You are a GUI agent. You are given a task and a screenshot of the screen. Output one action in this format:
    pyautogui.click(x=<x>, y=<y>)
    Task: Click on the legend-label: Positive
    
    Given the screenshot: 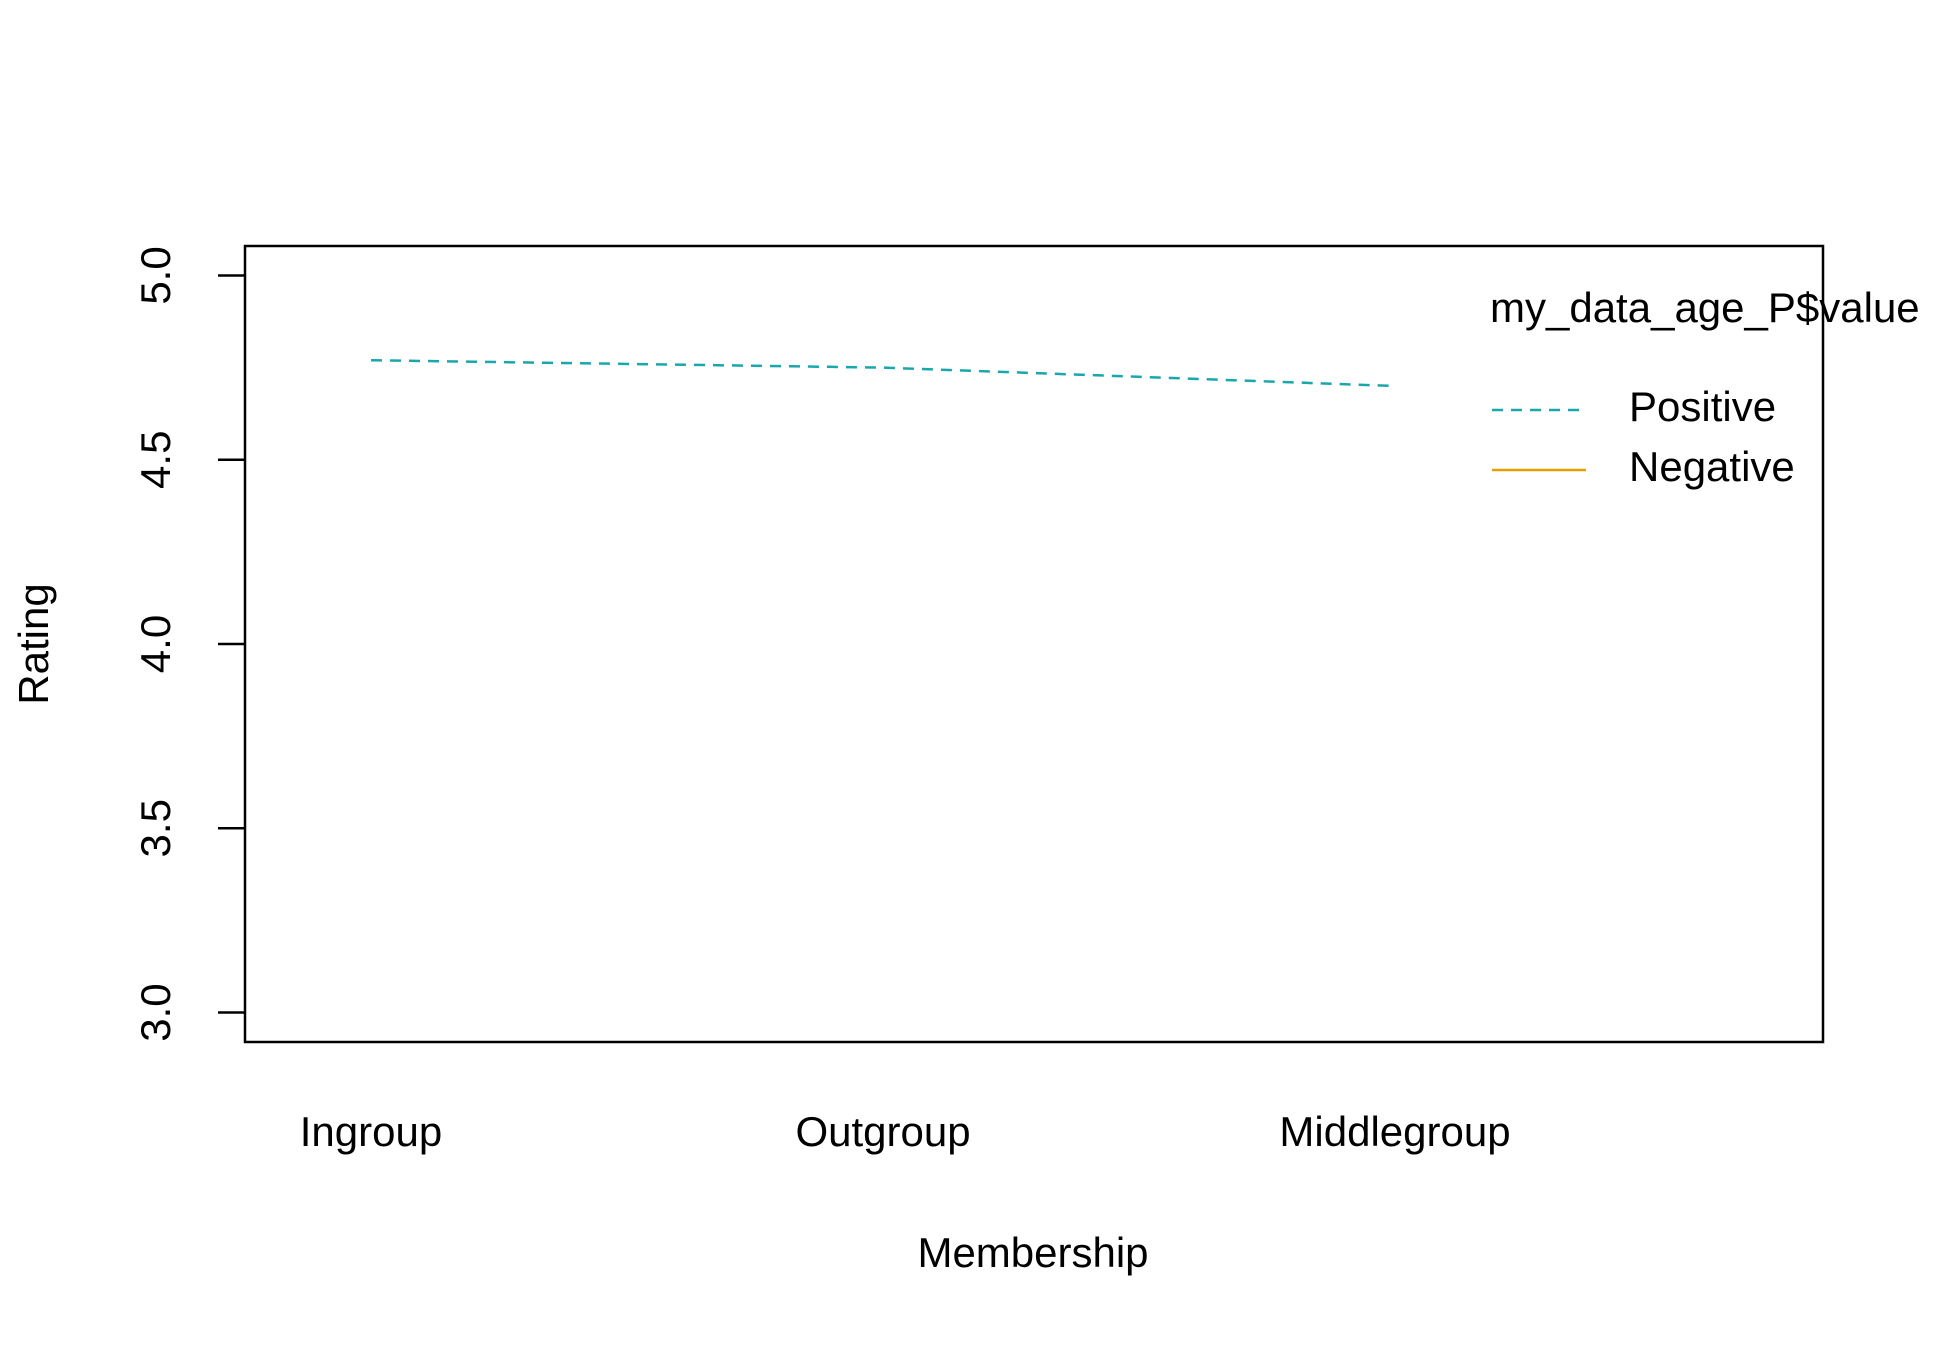 What is the action you would take?
    pyautogui.click(x=1702, y=406)
    